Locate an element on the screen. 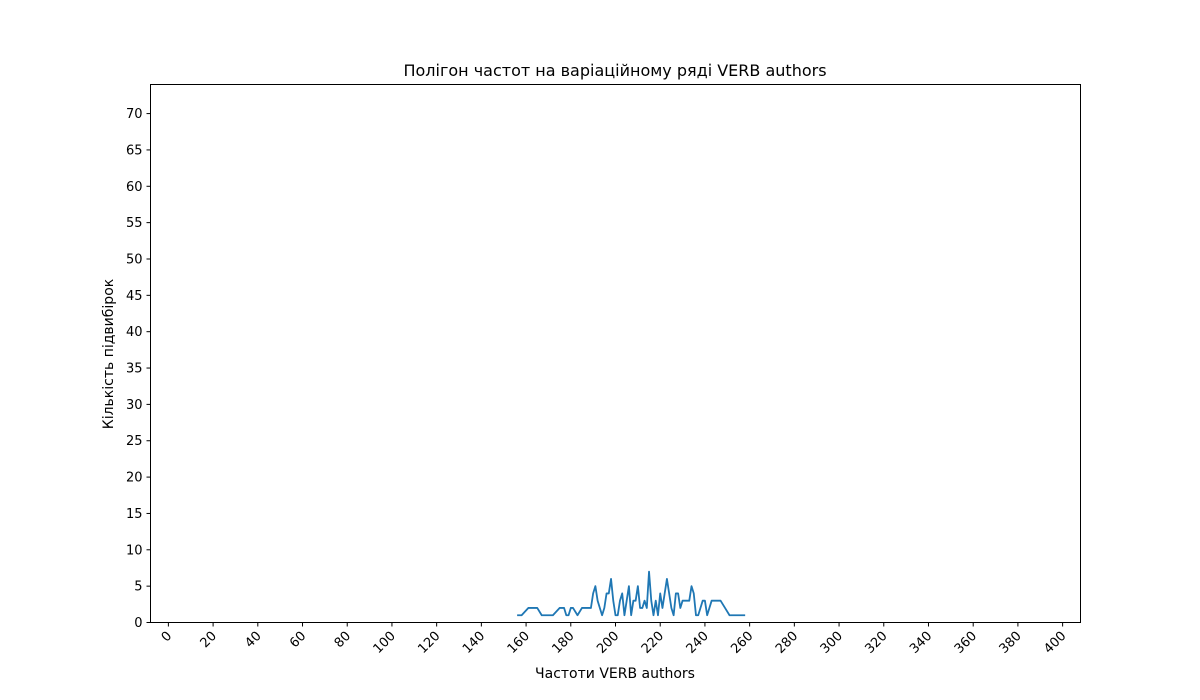 This screenshot has height=700, width=1200. y-tick-label: 0 is located at coordinates (138, 623).